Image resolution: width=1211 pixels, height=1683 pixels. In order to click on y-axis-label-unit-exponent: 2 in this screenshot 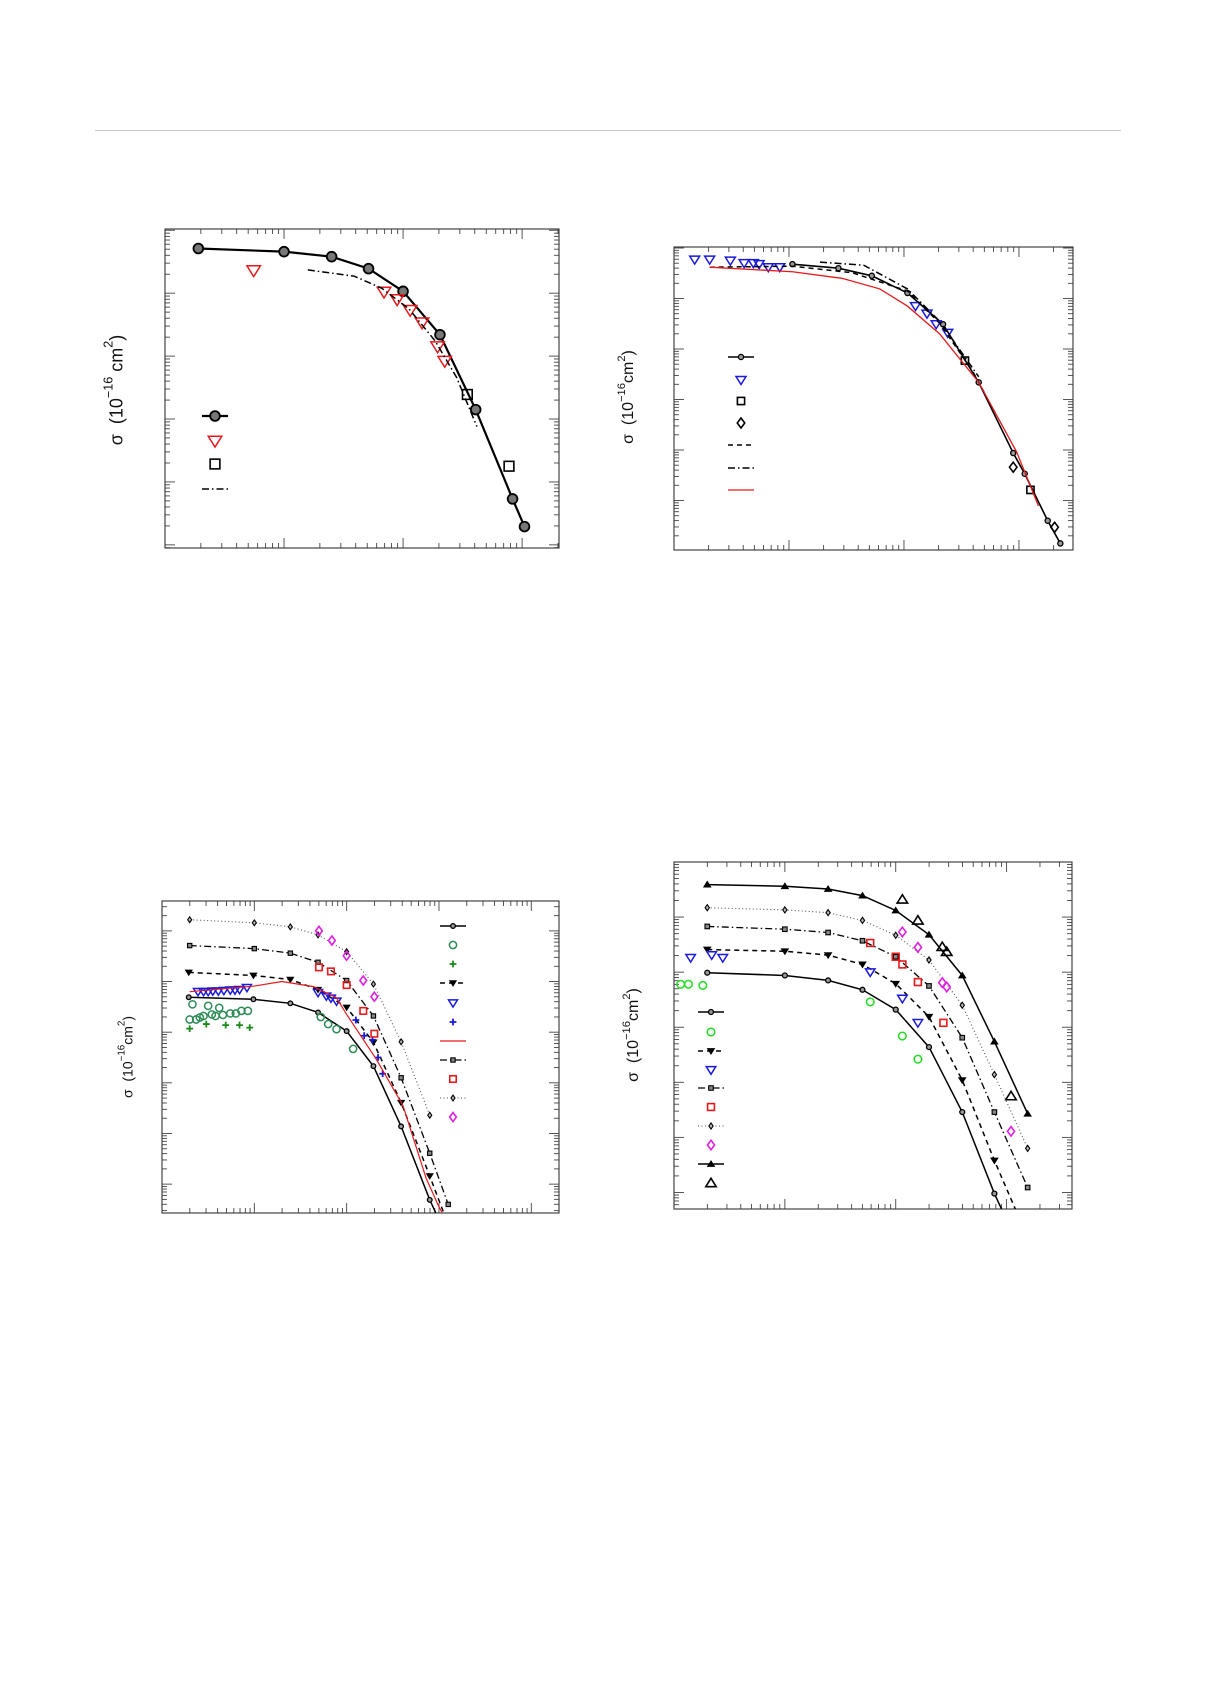, I will do `click(108, 344)`.